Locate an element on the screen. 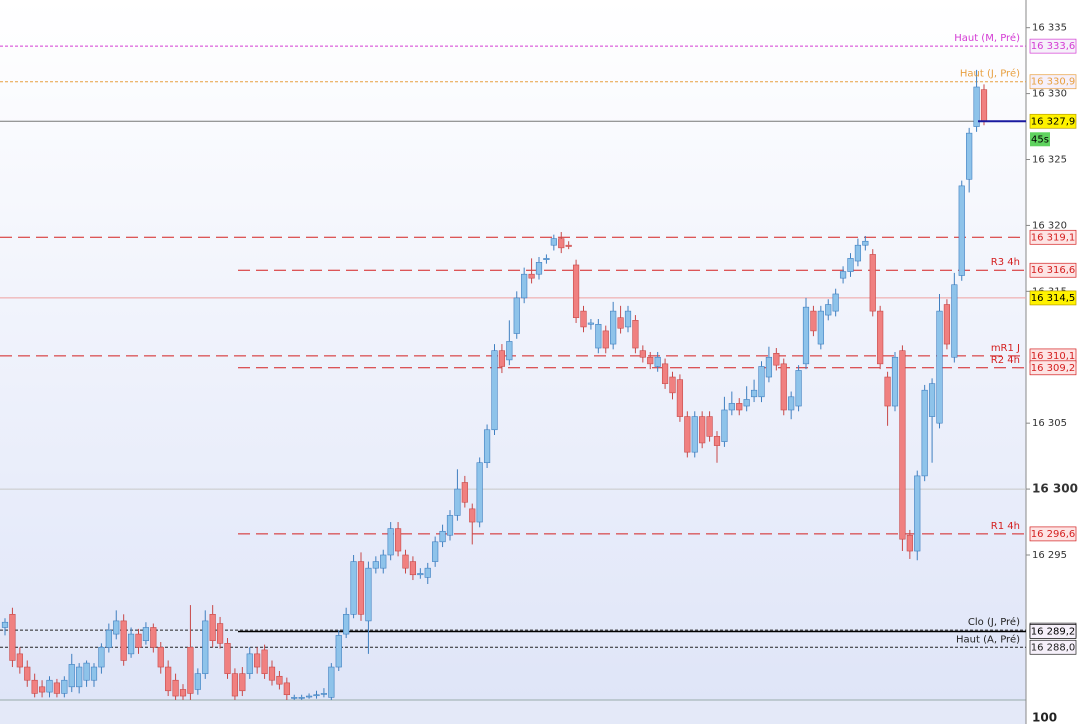 This screenshot has width=1078, height=724. y-tick-label: 16 325 is located at coordinates (1049, 160).